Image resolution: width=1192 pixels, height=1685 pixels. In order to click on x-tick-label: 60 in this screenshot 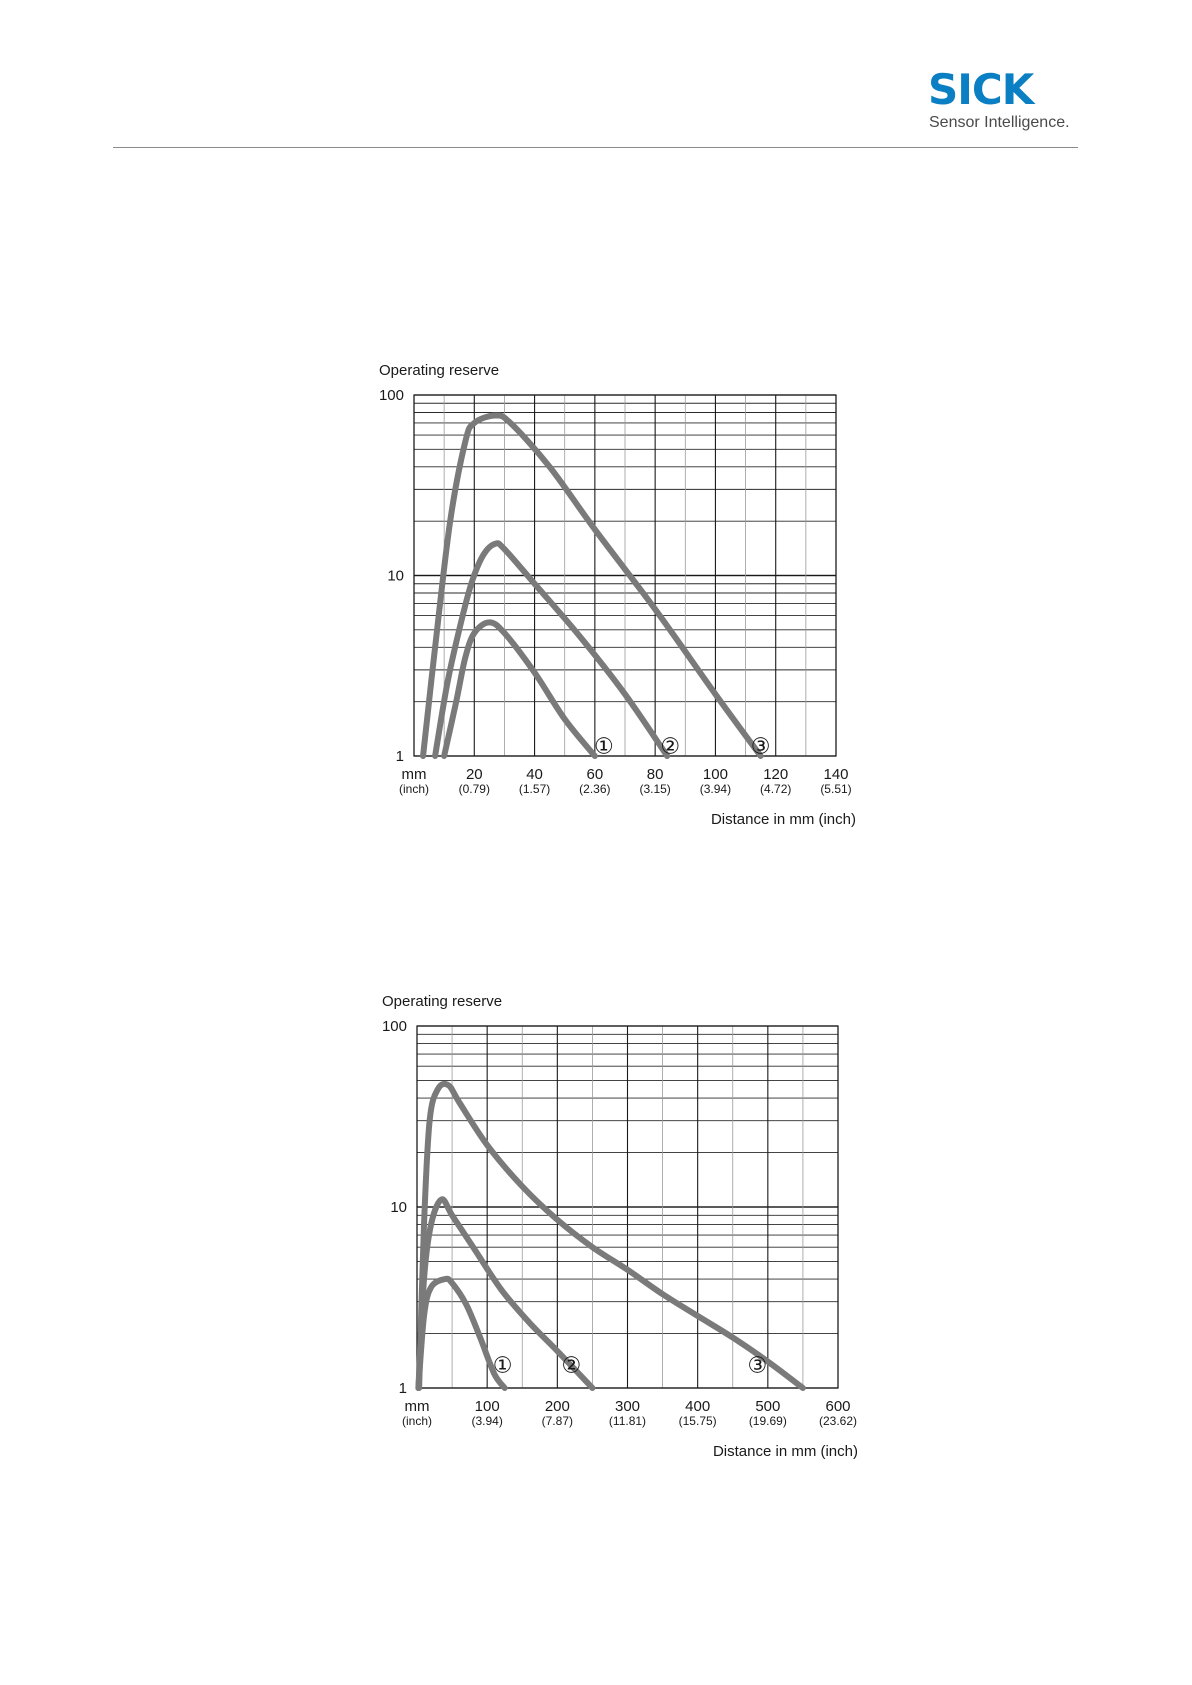, I will do `click(595, 774)`.